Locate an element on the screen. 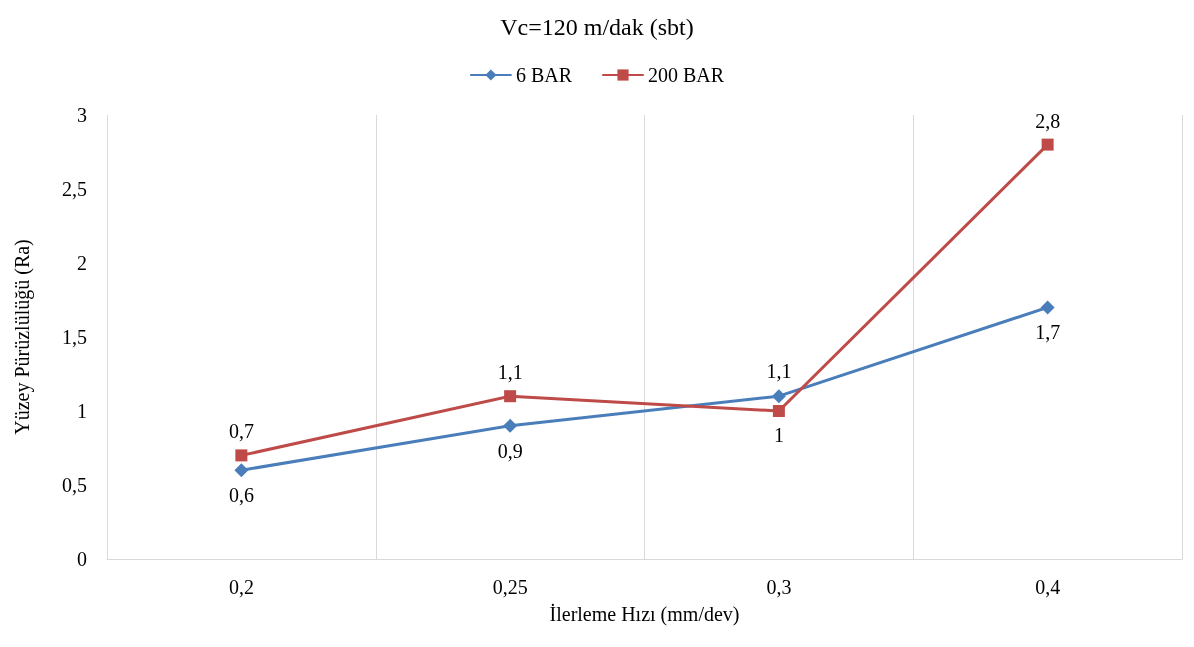 The height and width of the screenshot is (647, 1194). y-tick-label: 2,5 is located at coordinates (74, 189).